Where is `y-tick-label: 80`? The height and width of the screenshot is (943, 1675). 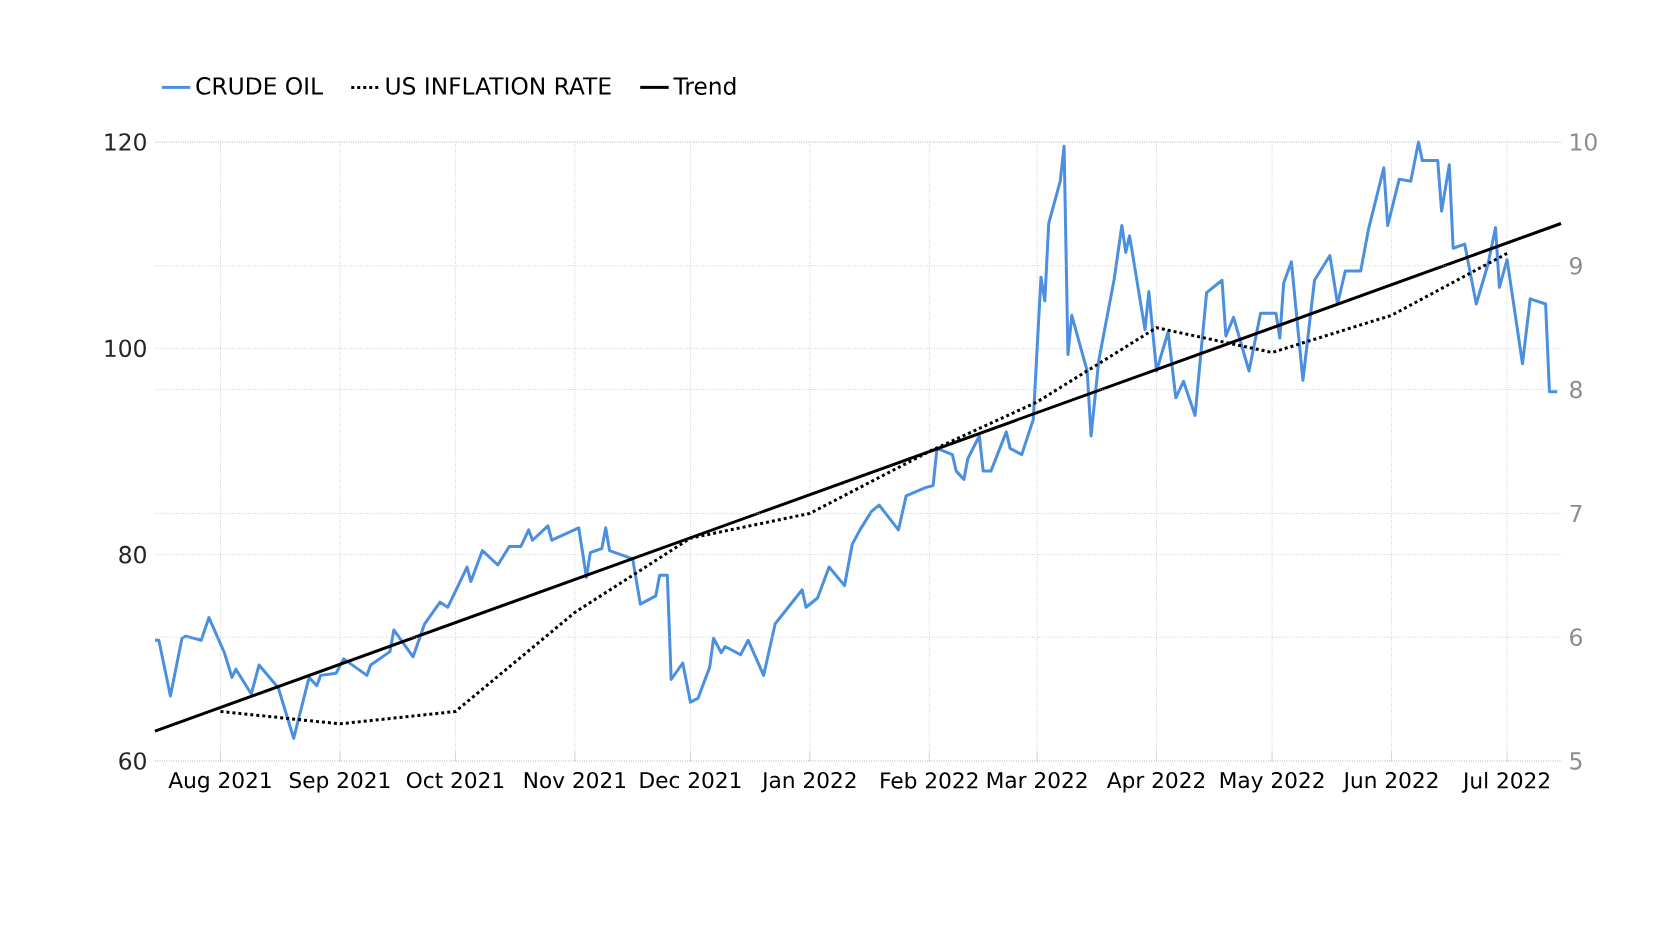
y-tick-label: 80 is located at coordinates (132, 554).